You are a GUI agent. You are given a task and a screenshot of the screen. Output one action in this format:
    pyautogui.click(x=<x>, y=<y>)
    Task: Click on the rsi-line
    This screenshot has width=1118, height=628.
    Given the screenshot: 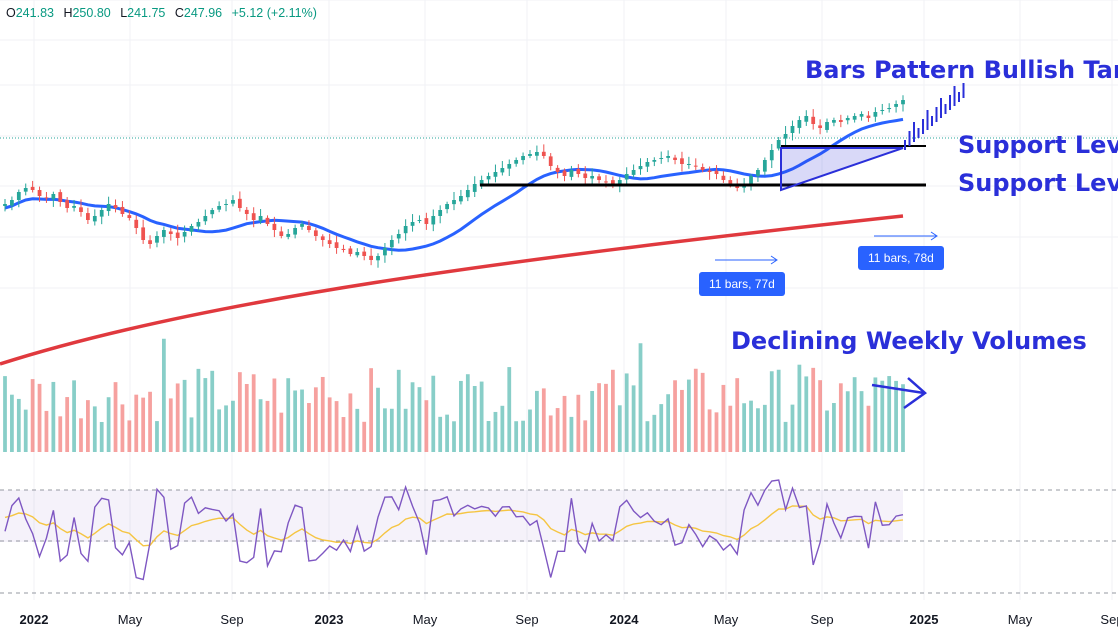 What is the action you would take?
    pyautogui.click(x=454, y=530)
    